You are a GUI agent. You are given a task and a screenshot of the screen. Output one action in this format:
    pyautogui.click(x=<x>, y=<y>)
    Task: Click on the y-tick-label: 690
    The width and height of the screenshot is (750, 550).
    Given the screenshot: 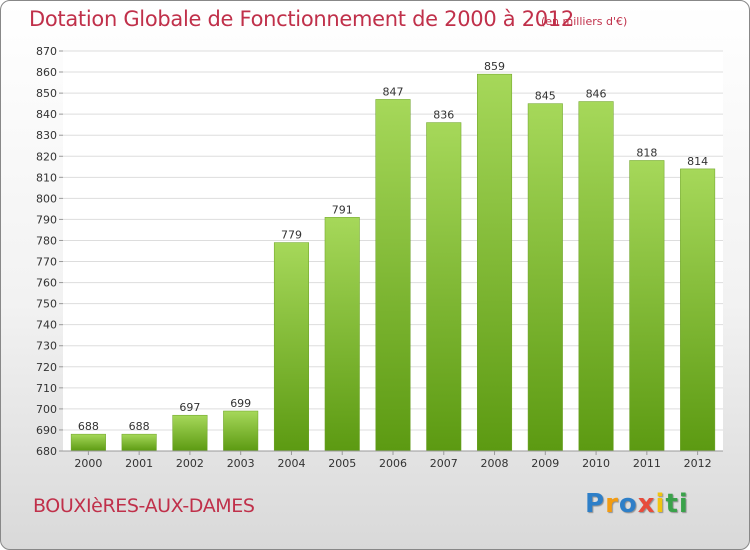 What is the action you would take?
    pyautogui.click(x=46, y=430)
    